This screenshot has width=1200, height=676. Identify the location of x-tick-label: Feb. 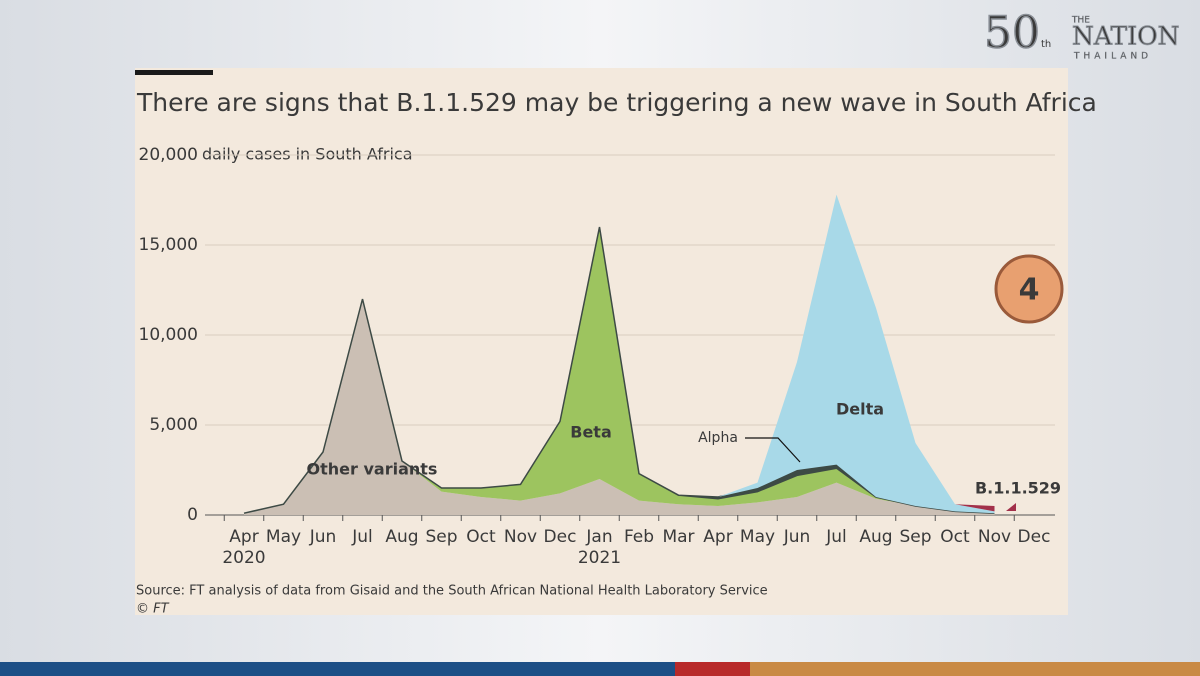
(639, 537).